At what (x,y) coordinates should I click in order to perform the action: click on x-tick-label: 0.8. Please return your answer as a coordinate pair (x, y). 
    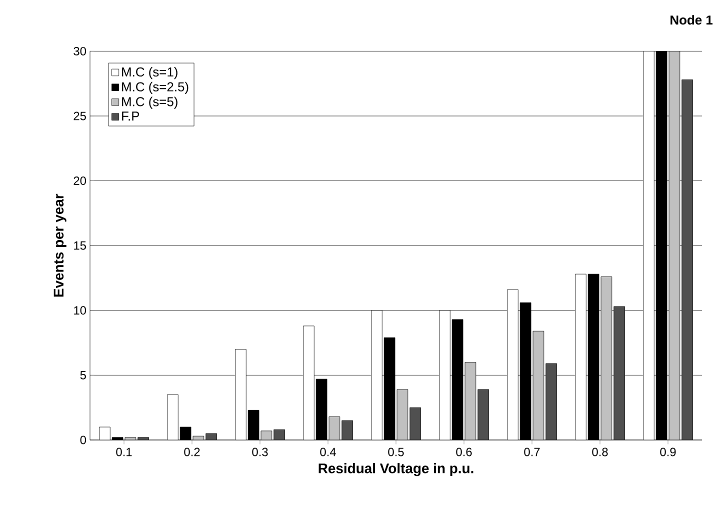
    Looking at the image, I should click on (600, 452).